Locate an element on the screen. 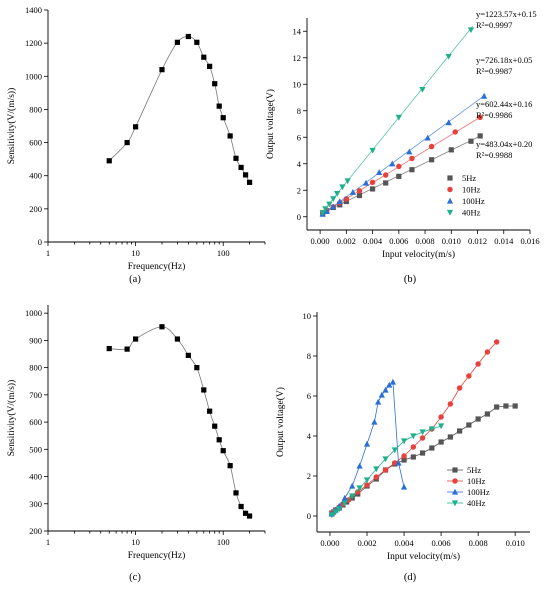 This screenshot has width=550, height=591. x-tick-label: 10 is located at coordinates (135, 253).